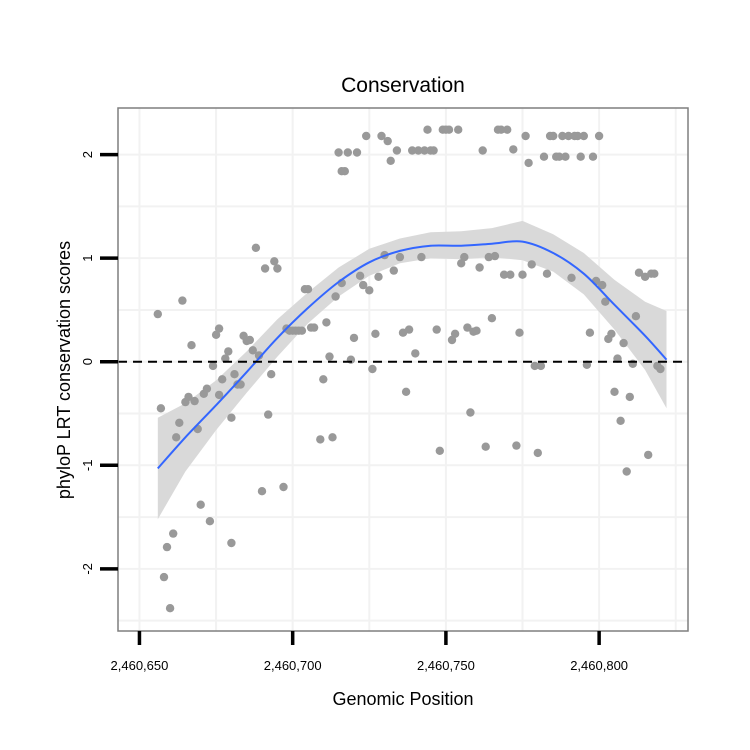  I want to click on y-tick-label: 2, so click(87, 154).